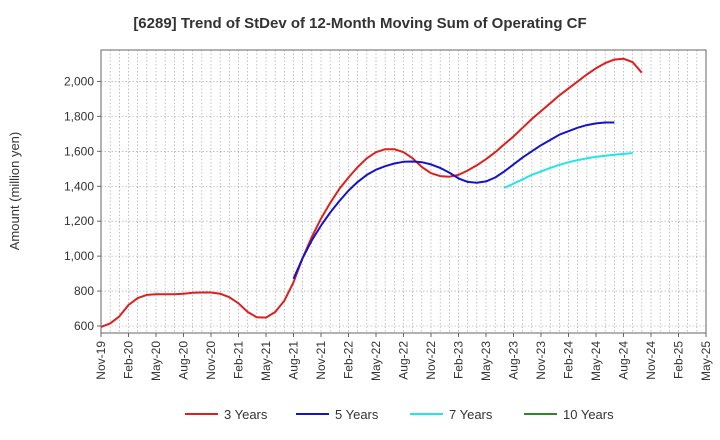 The height and width of the screenshot is (440, 720). What do you see at coordinates (399, 414) in the screenshot?
I see `legend: 3 Years 5 Years 7 Years 10 Years` at bounding box center [399, 414].